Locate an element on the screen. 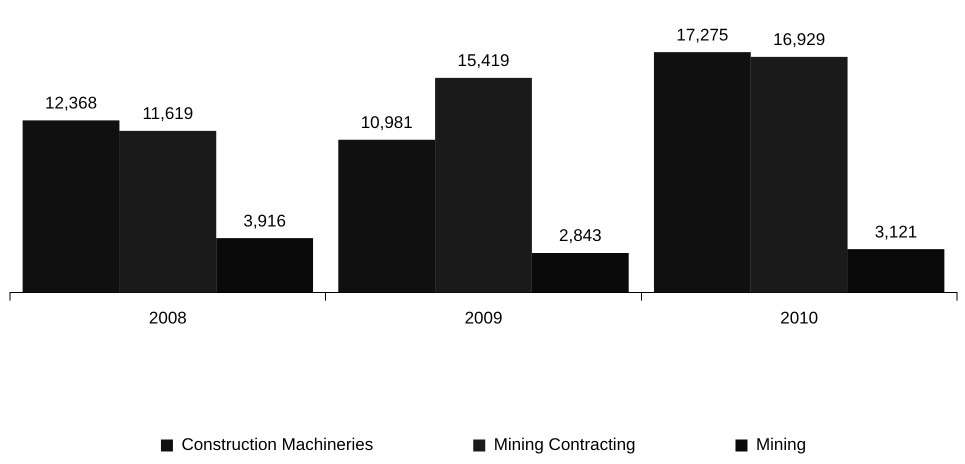 The image size is (965, 464). data-label: 17,275 is located at coordinates (702, 34).